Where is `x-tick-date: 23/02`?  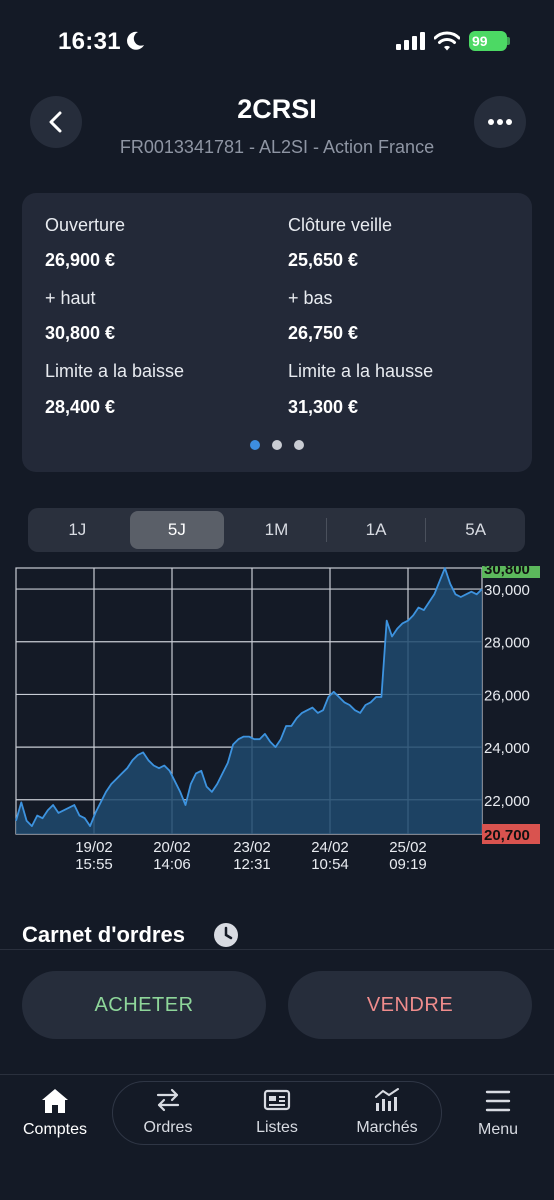
x-tick-date: 23/02 is located at coordinates (252, 847).